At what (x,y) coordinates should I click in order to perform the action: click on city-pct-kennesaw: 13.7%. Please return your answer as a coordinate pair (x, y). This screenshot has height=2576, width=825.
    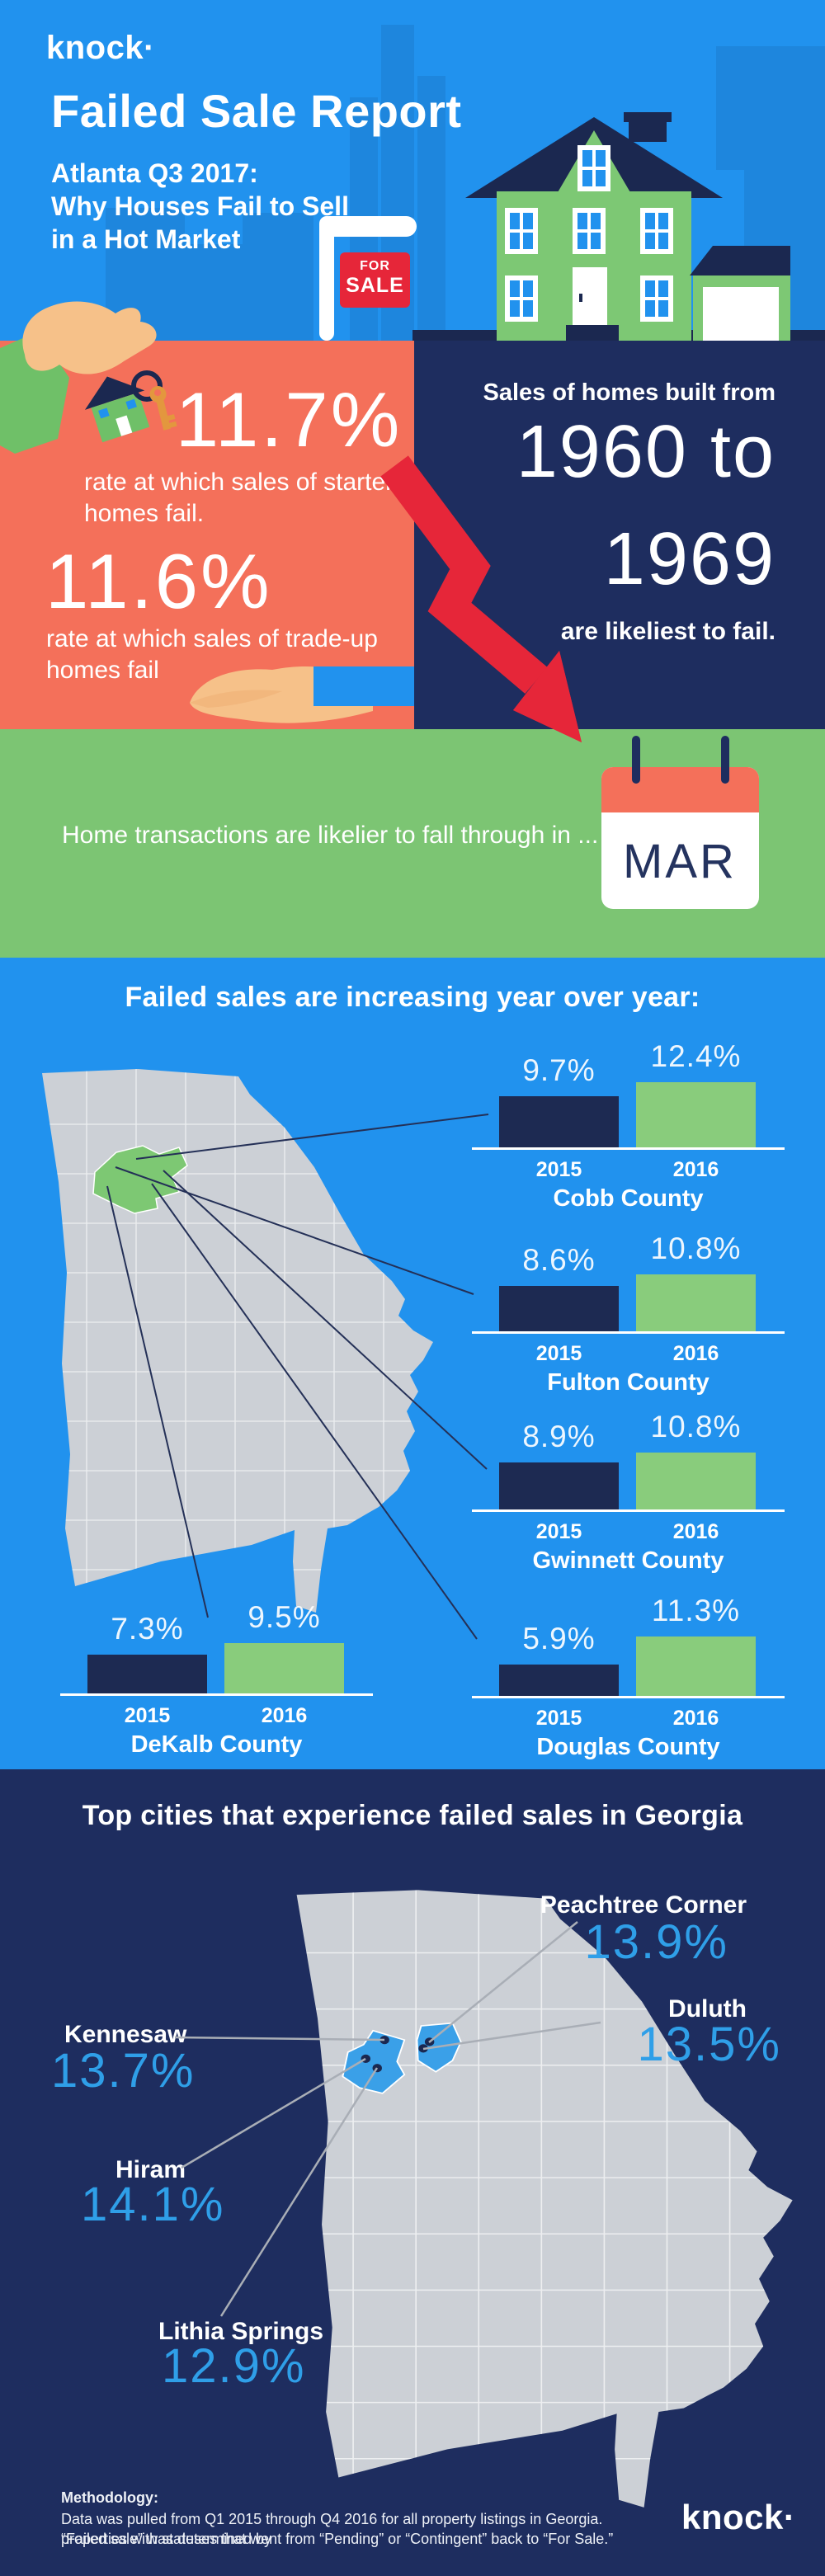
    Looking at the image, I should click on (123, 2071).